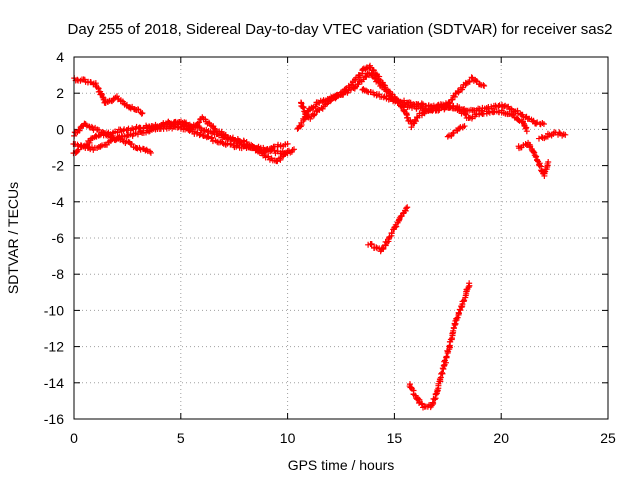 The image size is (640, 480). Describe the element at coordinates (533, 159) in the screenshot. I see `series-track-j` at that location.